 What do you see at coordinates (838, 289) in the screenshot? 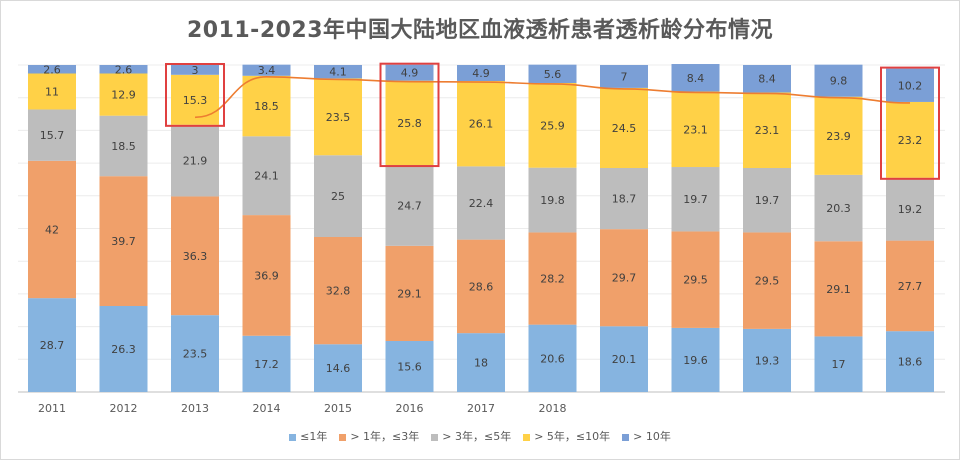
I see `data-label: 29.1` at bounding box center [838, 289].